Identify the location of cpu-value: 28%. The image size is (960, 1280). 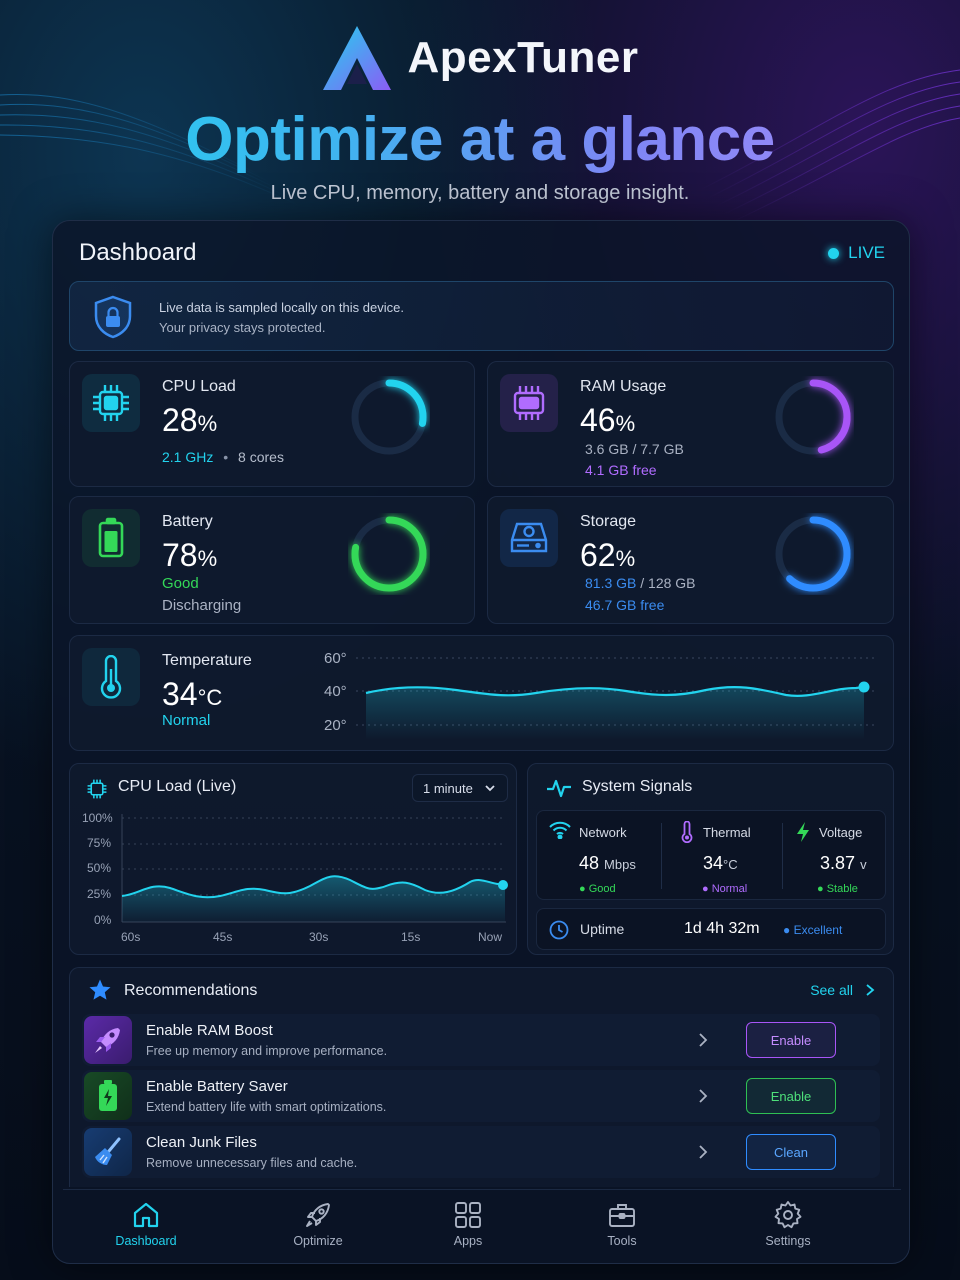
(190, 420).